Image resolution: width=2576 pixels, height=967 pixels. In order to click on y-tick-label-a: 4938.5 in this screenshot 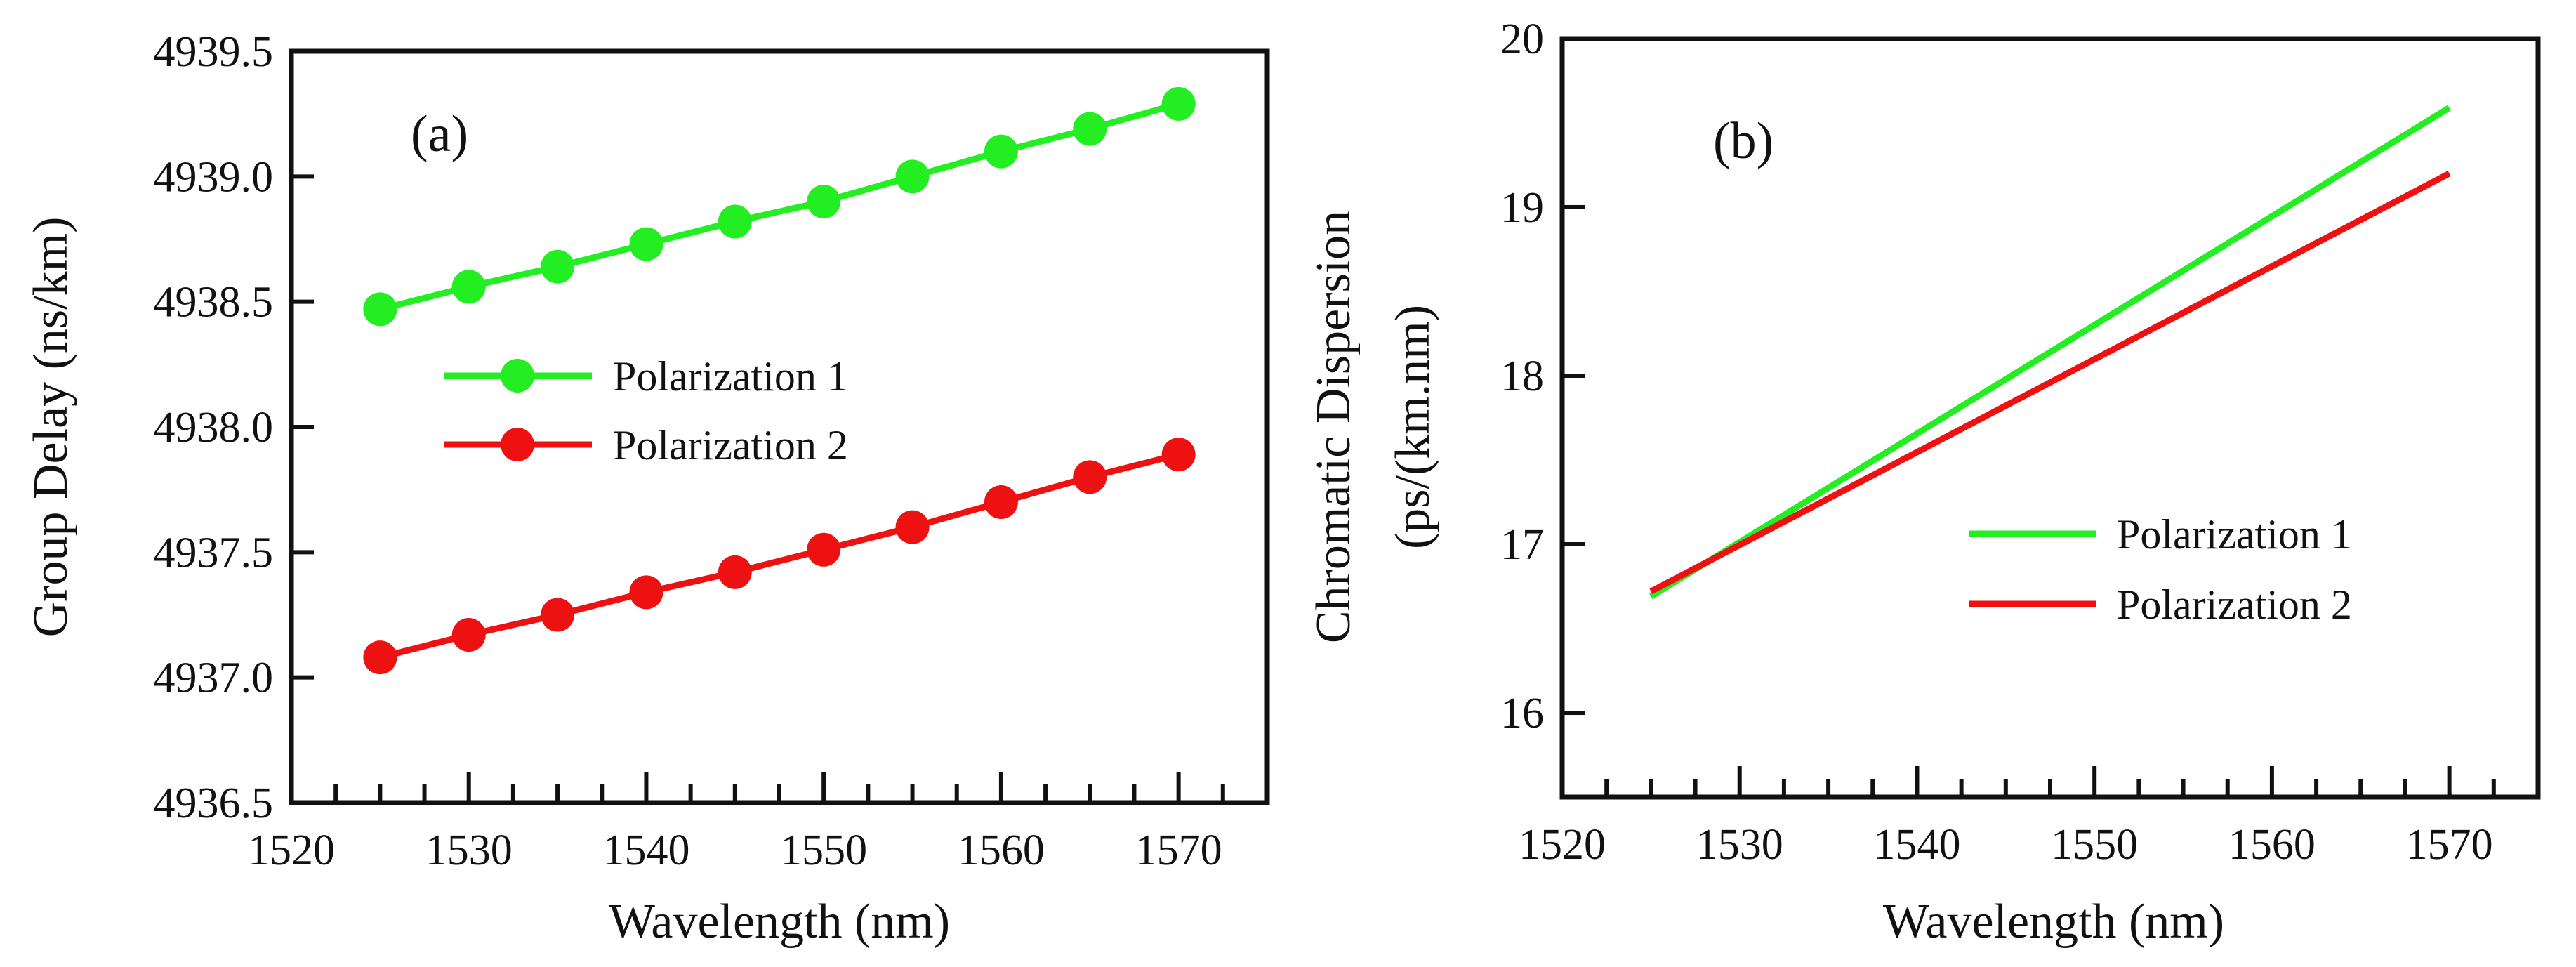, I will do `click(214, 303)`.